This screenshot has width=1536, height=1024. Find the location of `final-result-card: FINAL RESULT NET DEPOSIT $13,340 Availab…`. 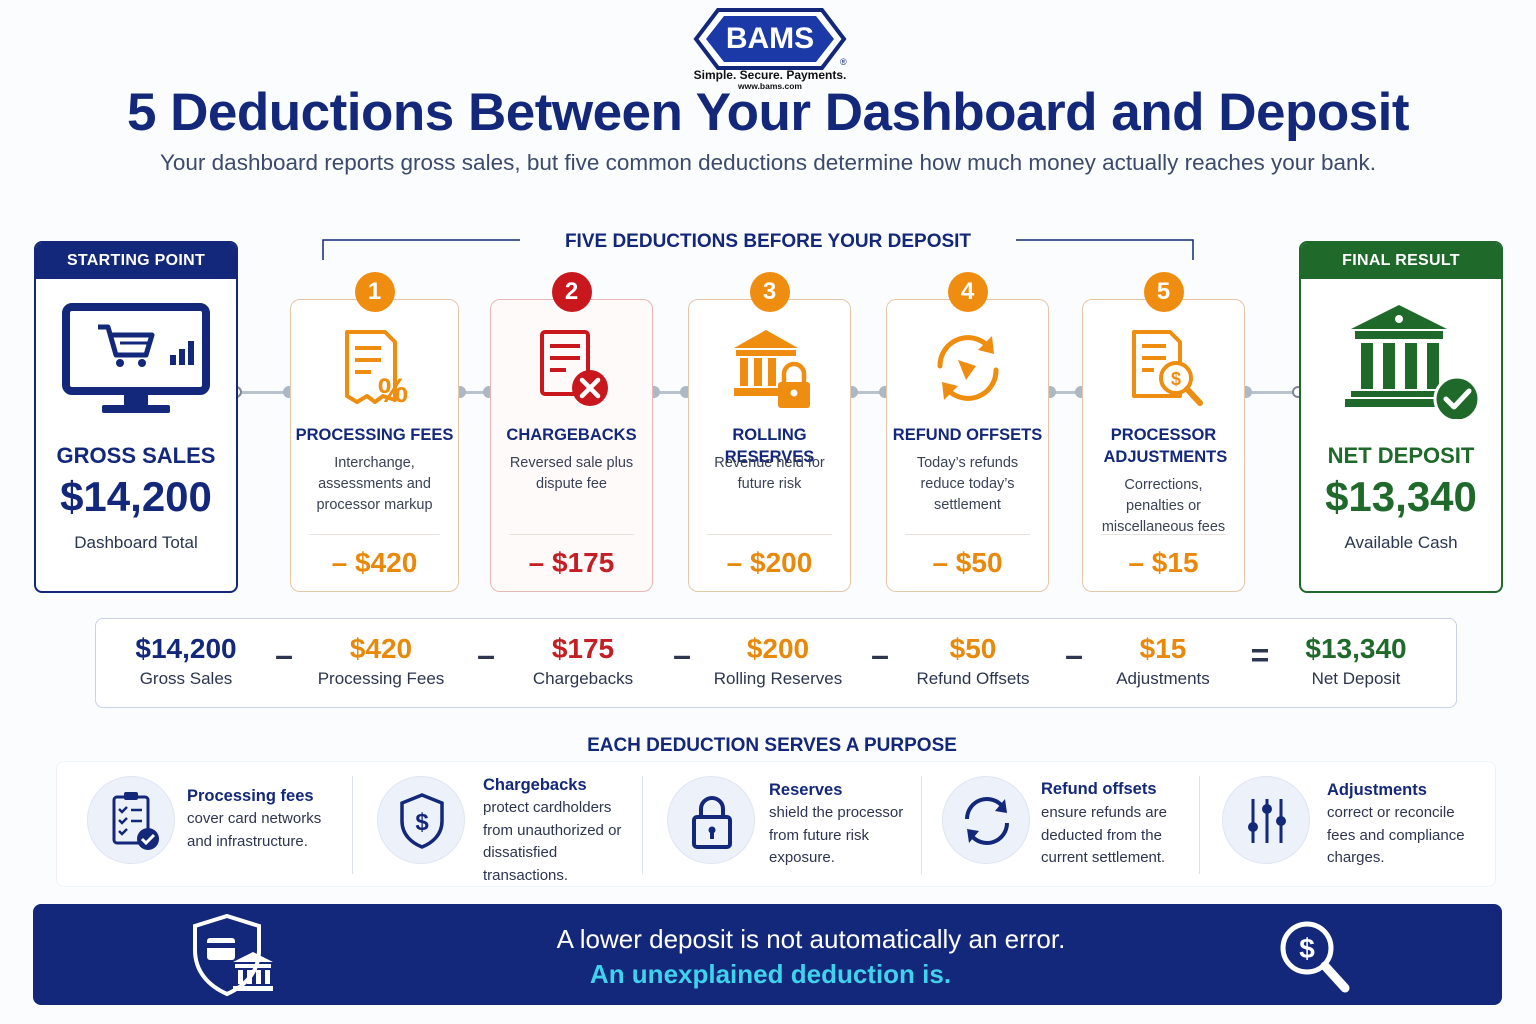

final-result-card: FINAL RESULT NET DEPOSIT $13,340 Availab… is located at coordinates (1401, 417).